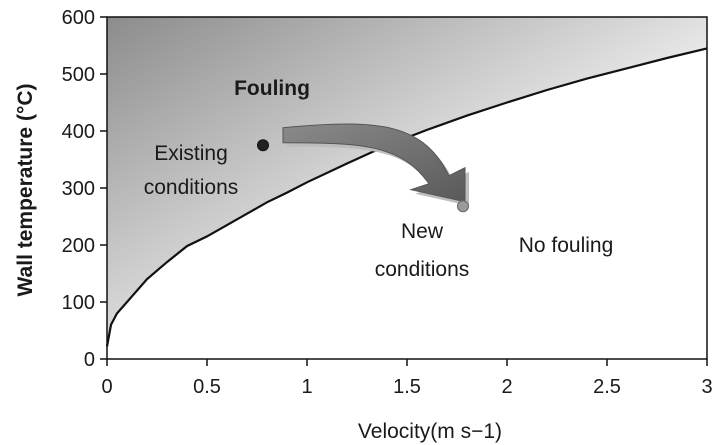 Image resolution: width=713 pixels, height=445 pixels. Describe the element at coordinates (78, 246) in the screenshot. I see `y-tick-label: 200` at that location.